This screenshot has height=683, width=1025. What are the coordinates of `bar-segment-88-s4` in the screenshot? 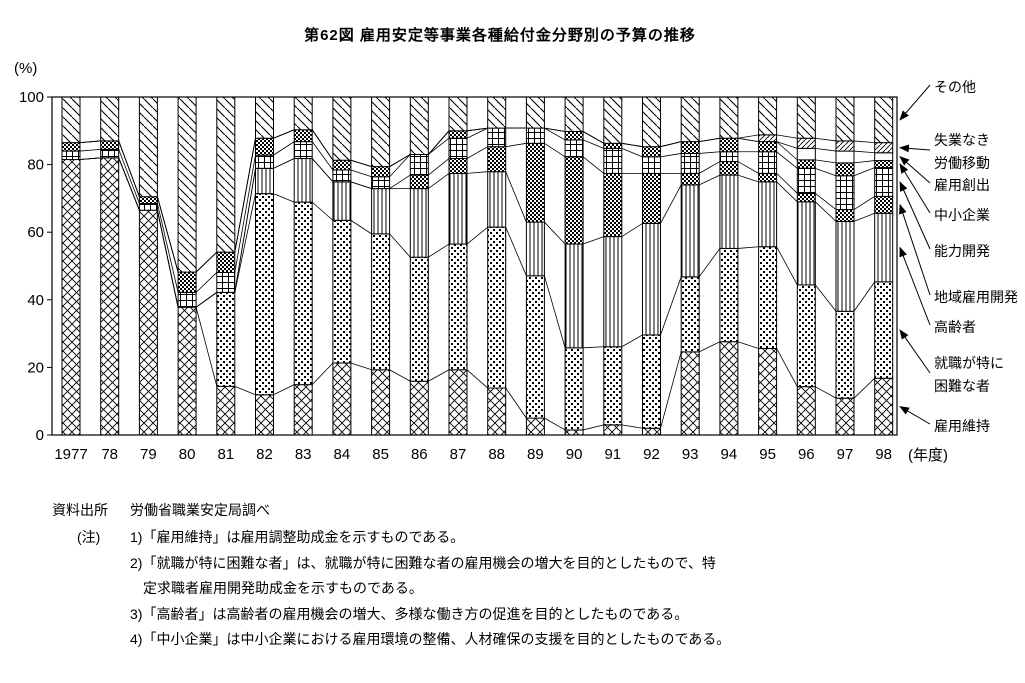 It's located at (497, 137).